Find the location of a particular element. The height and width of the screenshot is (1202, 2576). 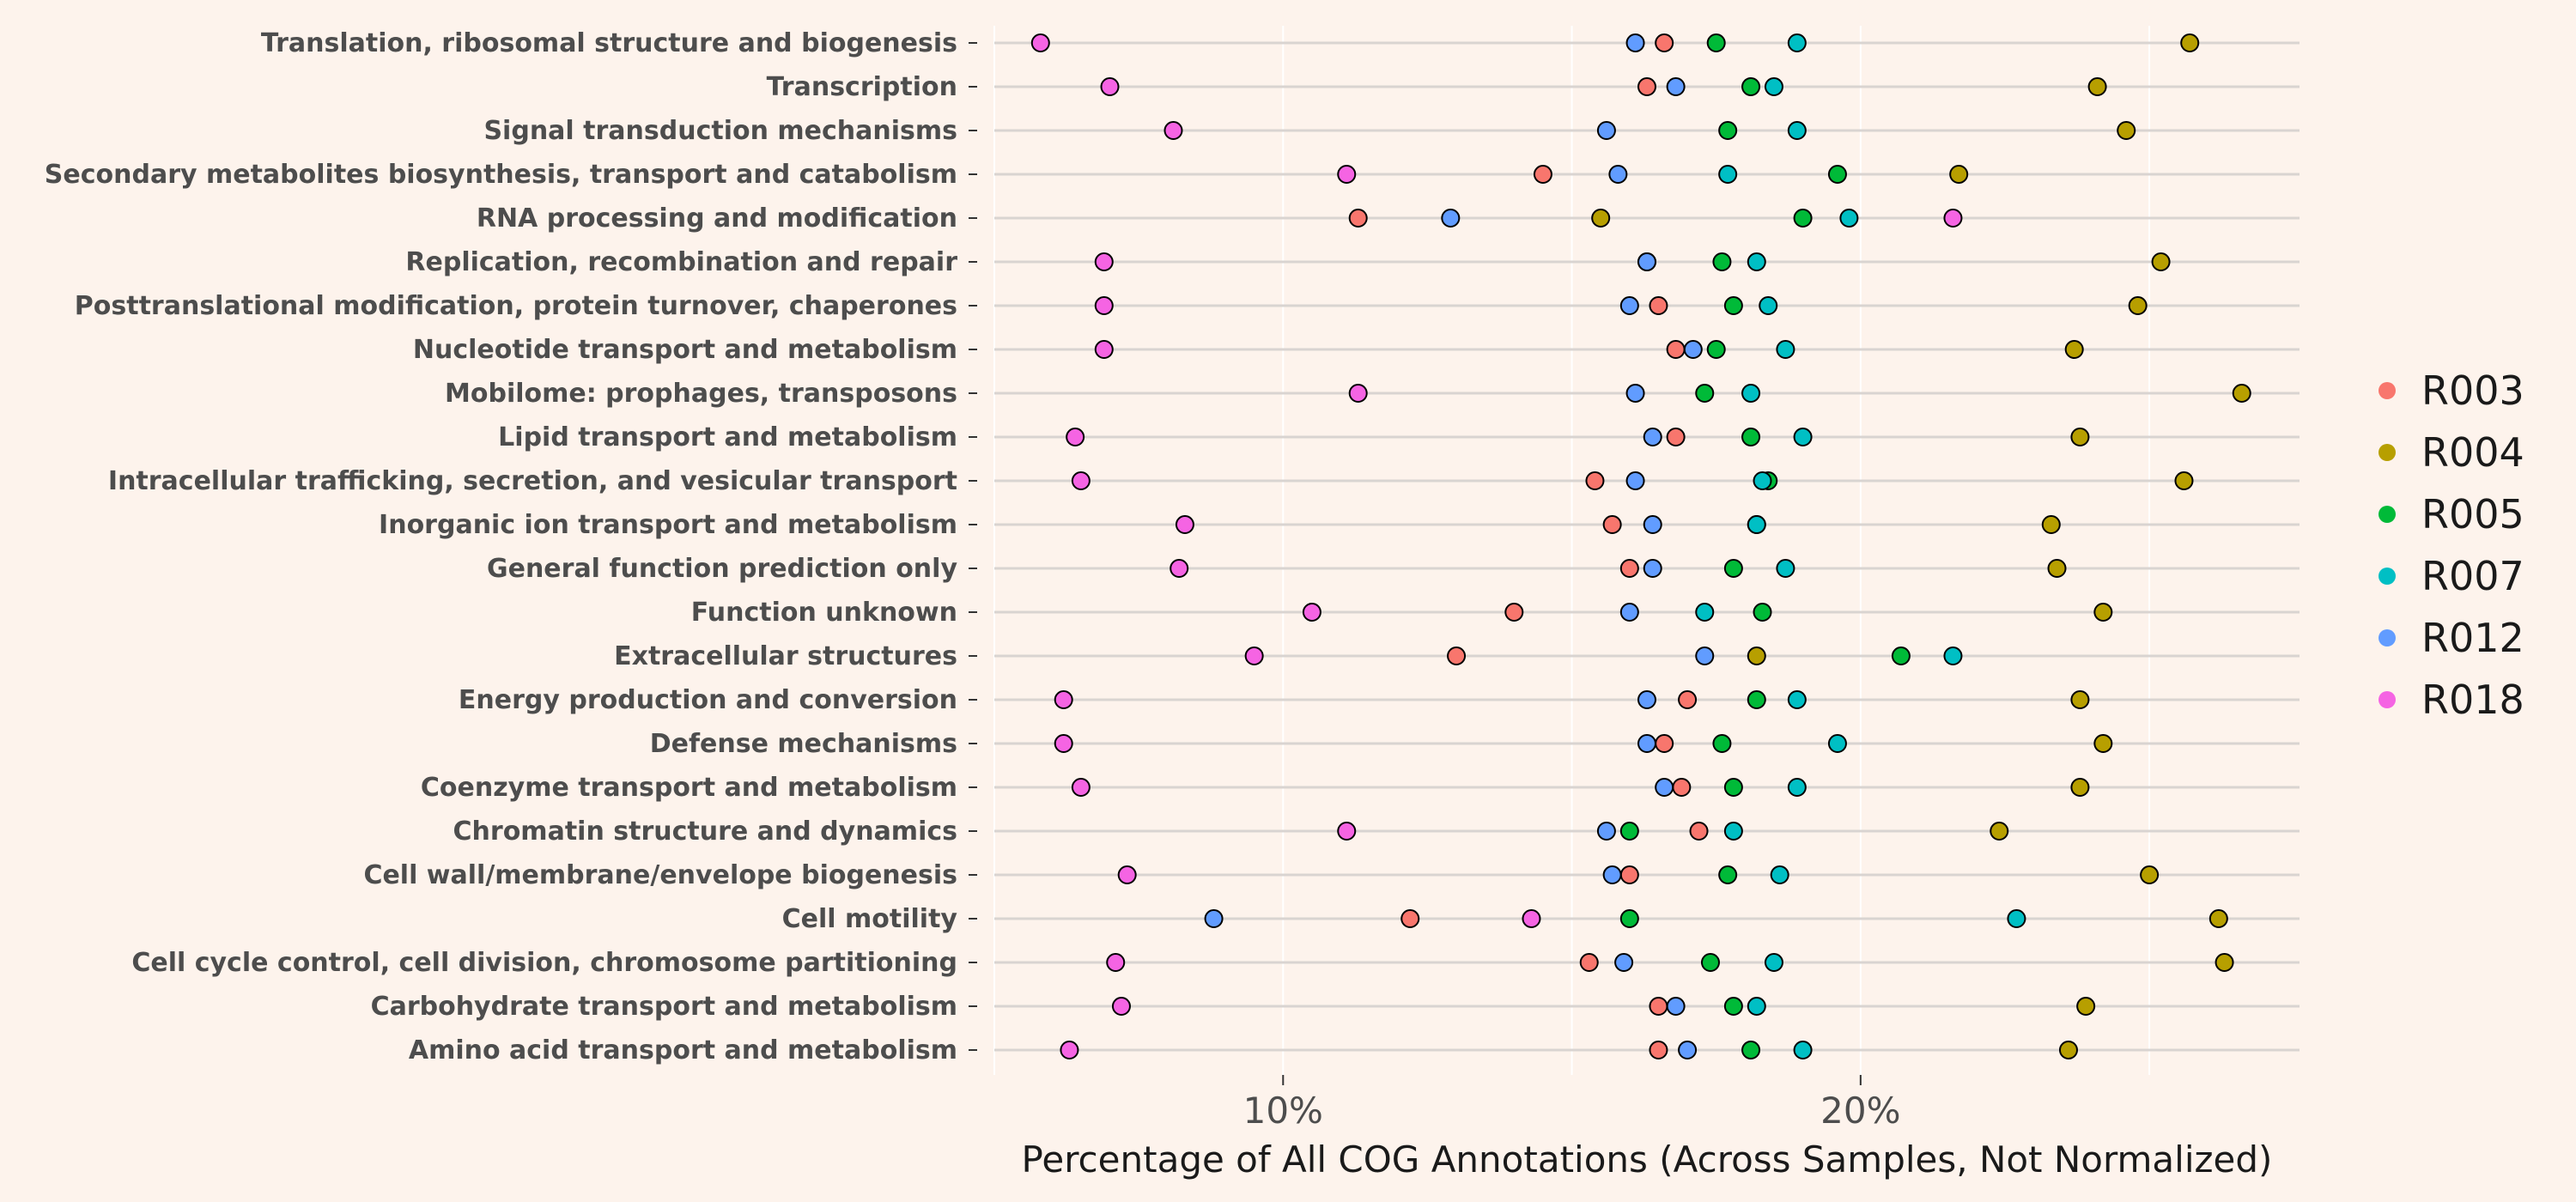

legend: R003 R004 R005 R007 R012 R018 is located at coordinates (2451, 545).